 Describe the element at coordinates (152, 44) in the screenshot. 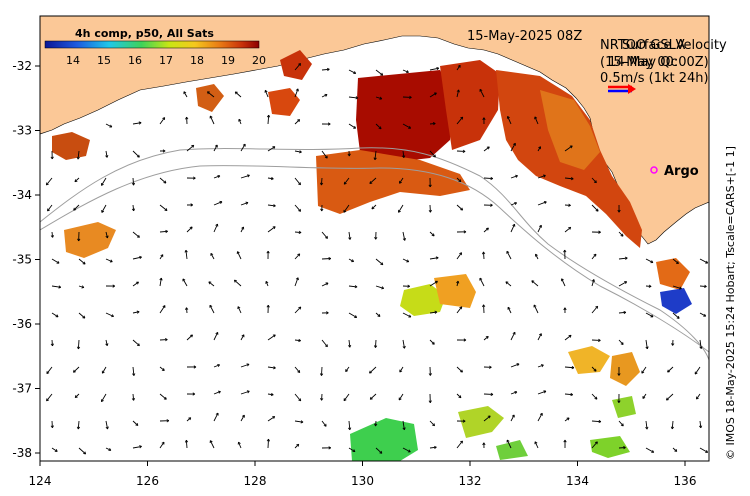

I see `colorbar-gradient` at that location.